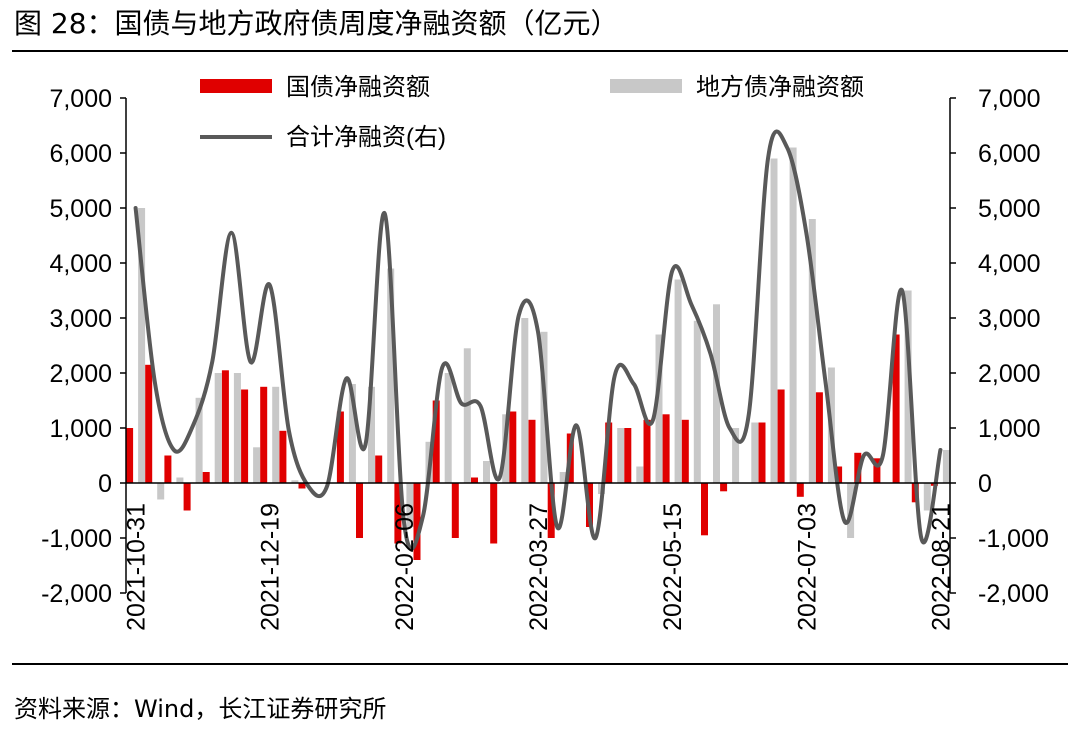 This screenshot has width=1080, height=730. Describe the element at coordinates (1009, 154) in the screenshot. I see `y-tick-label-right: 6,000` at that location.